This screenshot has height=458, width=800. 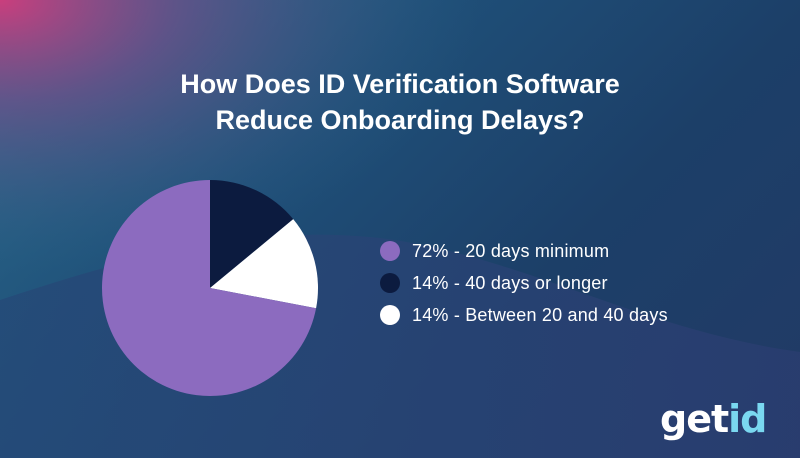 I want to click on legend-label: 72% - 20 days minimum, so click(x=511, y=250).